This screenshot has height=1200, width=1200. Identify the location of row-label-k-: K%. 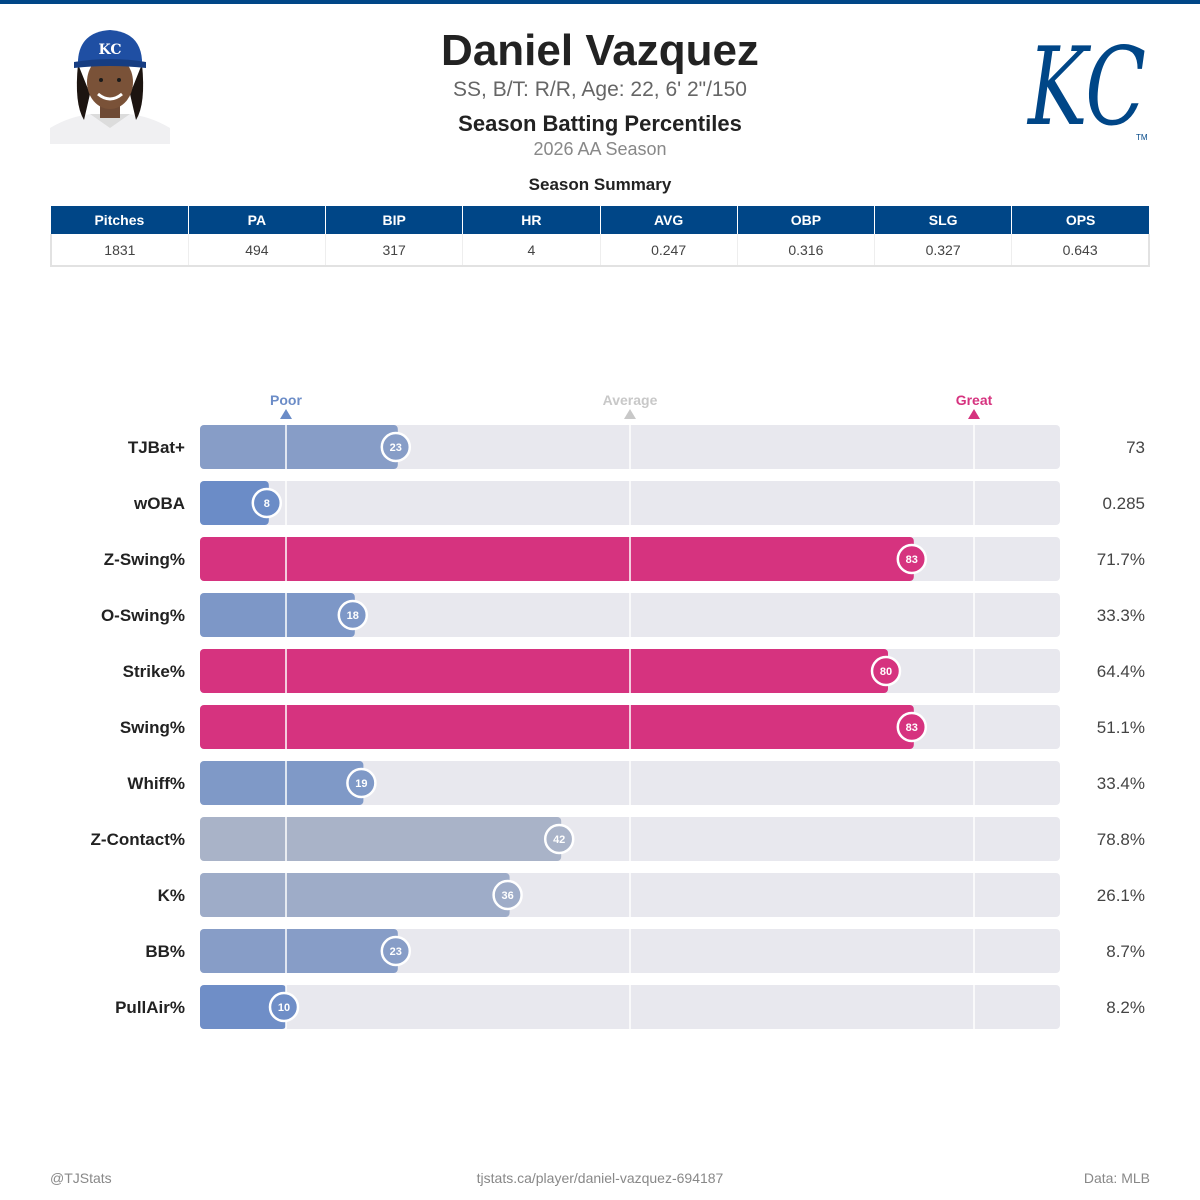
(171, 895).